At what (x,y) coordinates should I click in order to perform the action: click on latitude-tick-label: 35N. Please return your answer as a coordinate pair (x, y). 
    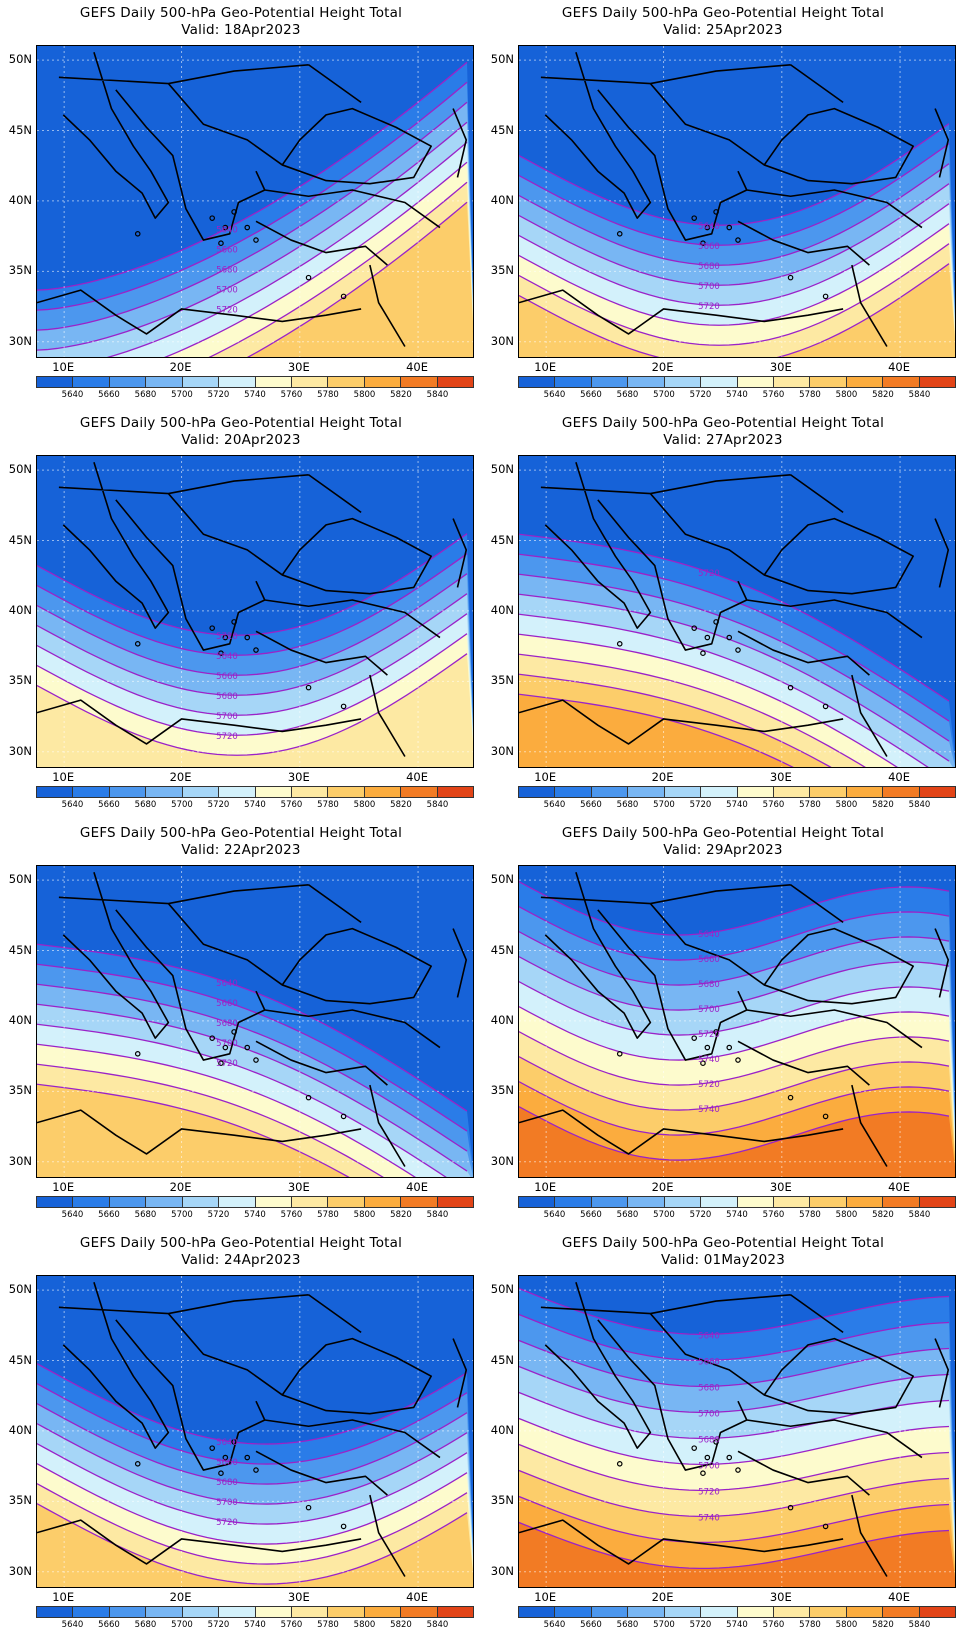
    Looking at the image, I should click on (20, 270).